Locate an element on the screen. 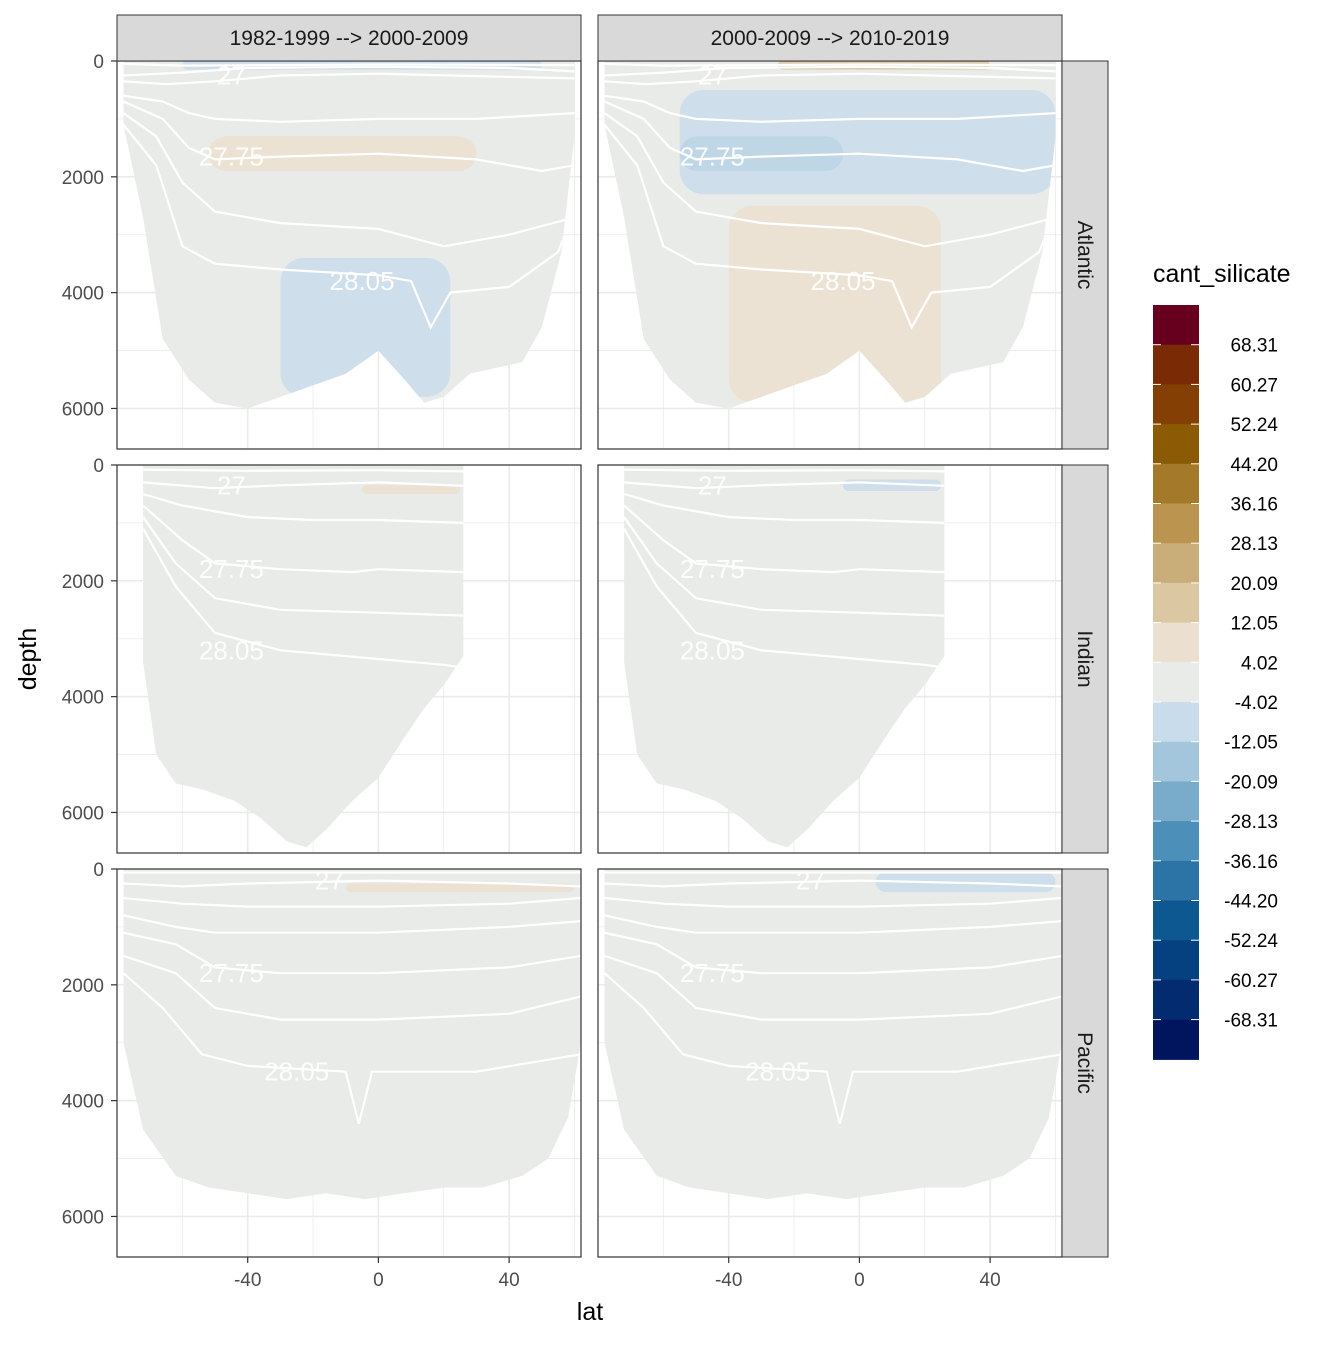 This screenshot has width=1344, height=1349. legend-break-label: -20.09 is located at coordinates (1251, 782).